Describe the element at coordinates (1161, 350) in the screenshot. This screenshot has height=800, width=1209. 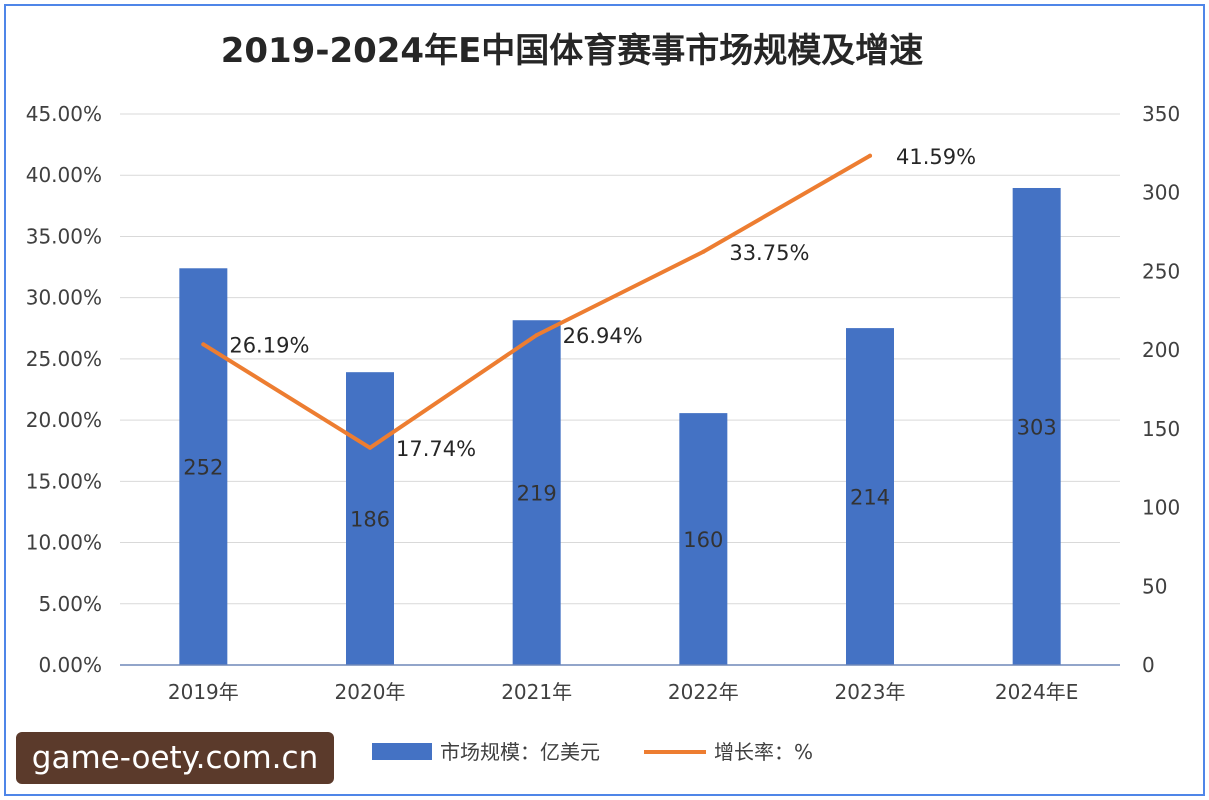
I see `y-right-tick-label: 200` at that location.